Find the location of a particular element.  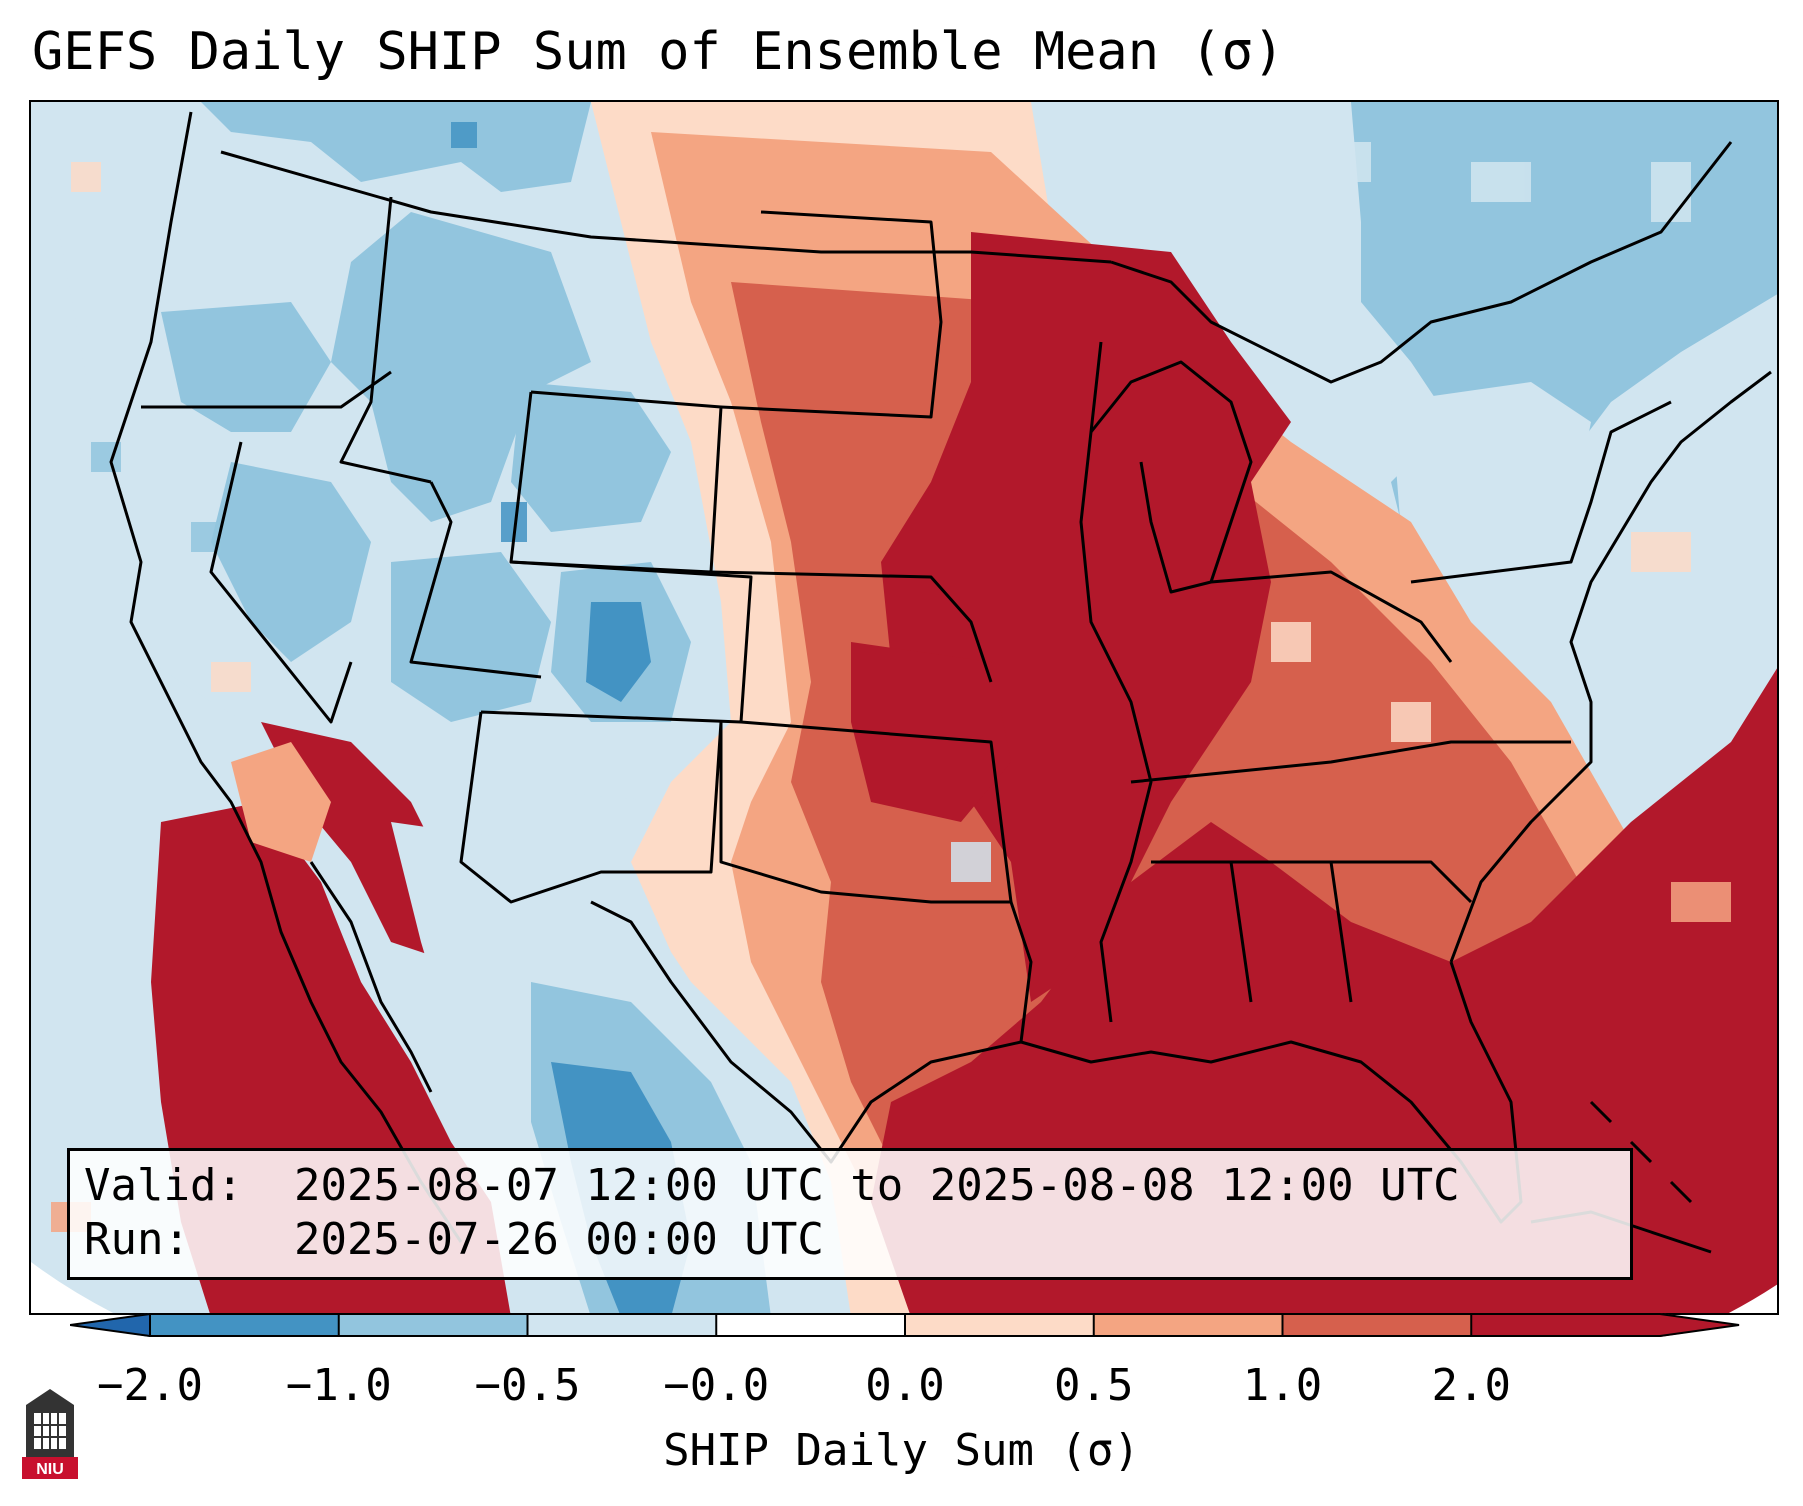

alabama-georgia is located at coordinates (1291, 932).